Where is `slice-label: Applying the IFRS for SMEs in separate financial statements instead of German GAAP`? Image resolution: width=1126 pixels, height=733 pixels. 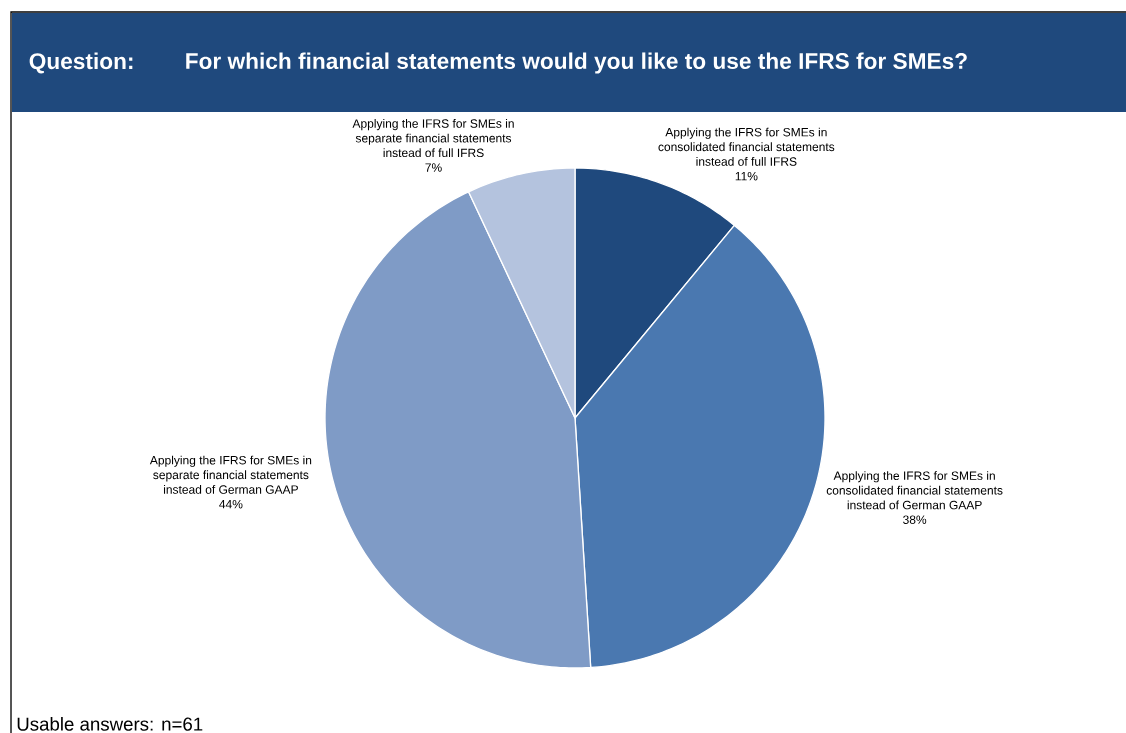
slice-label: Applying the IFRS for SMEs in separate financial statements instead of German GAAP is located at coordinates (230, 474).